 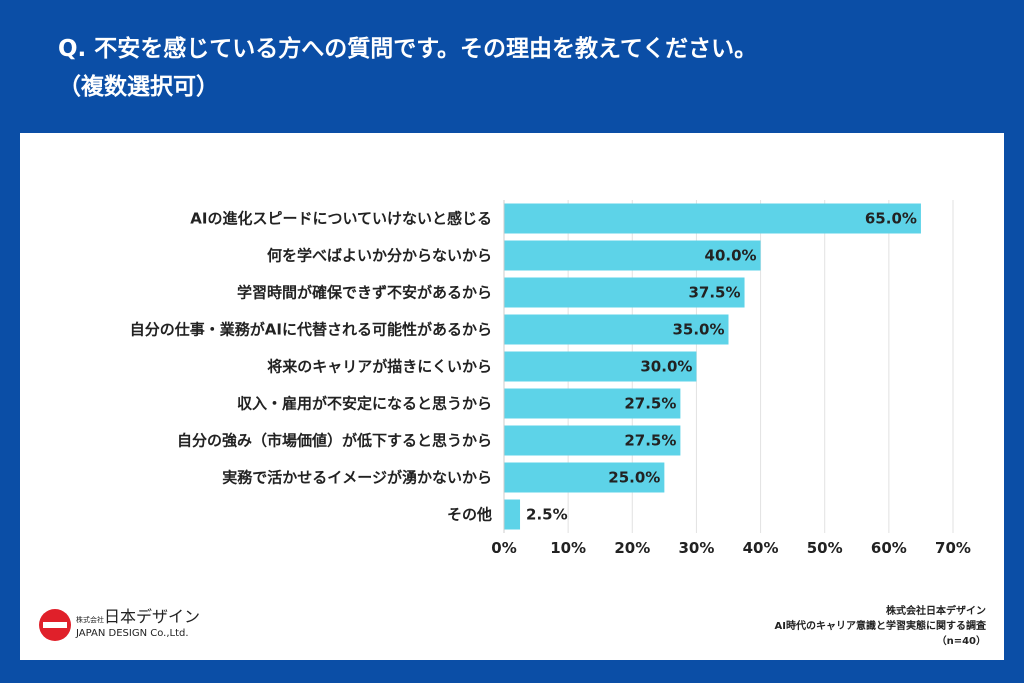 What do you see at coordinates (761, 548) in the screenshot?
I see `x-tick-label: 40%` at bounding box center [761, 548].